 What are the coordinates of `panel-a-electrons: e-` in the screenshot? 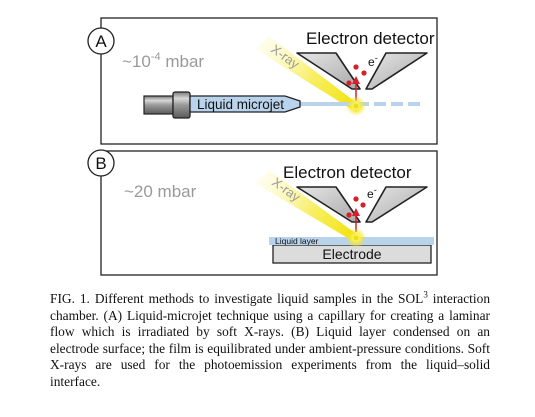 It's located at (362, 77).